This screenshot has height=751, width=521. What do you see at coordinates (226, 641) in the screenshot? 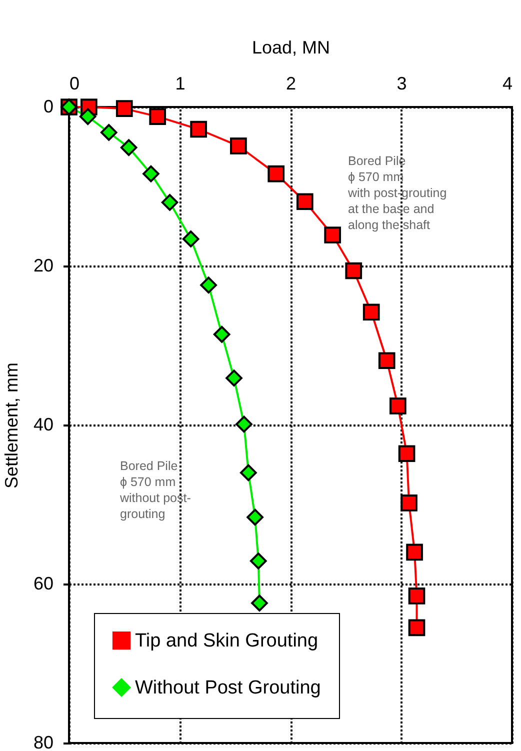
I see `legend-label: Tip and Skin Grouting` at bounding box center [226, 641].